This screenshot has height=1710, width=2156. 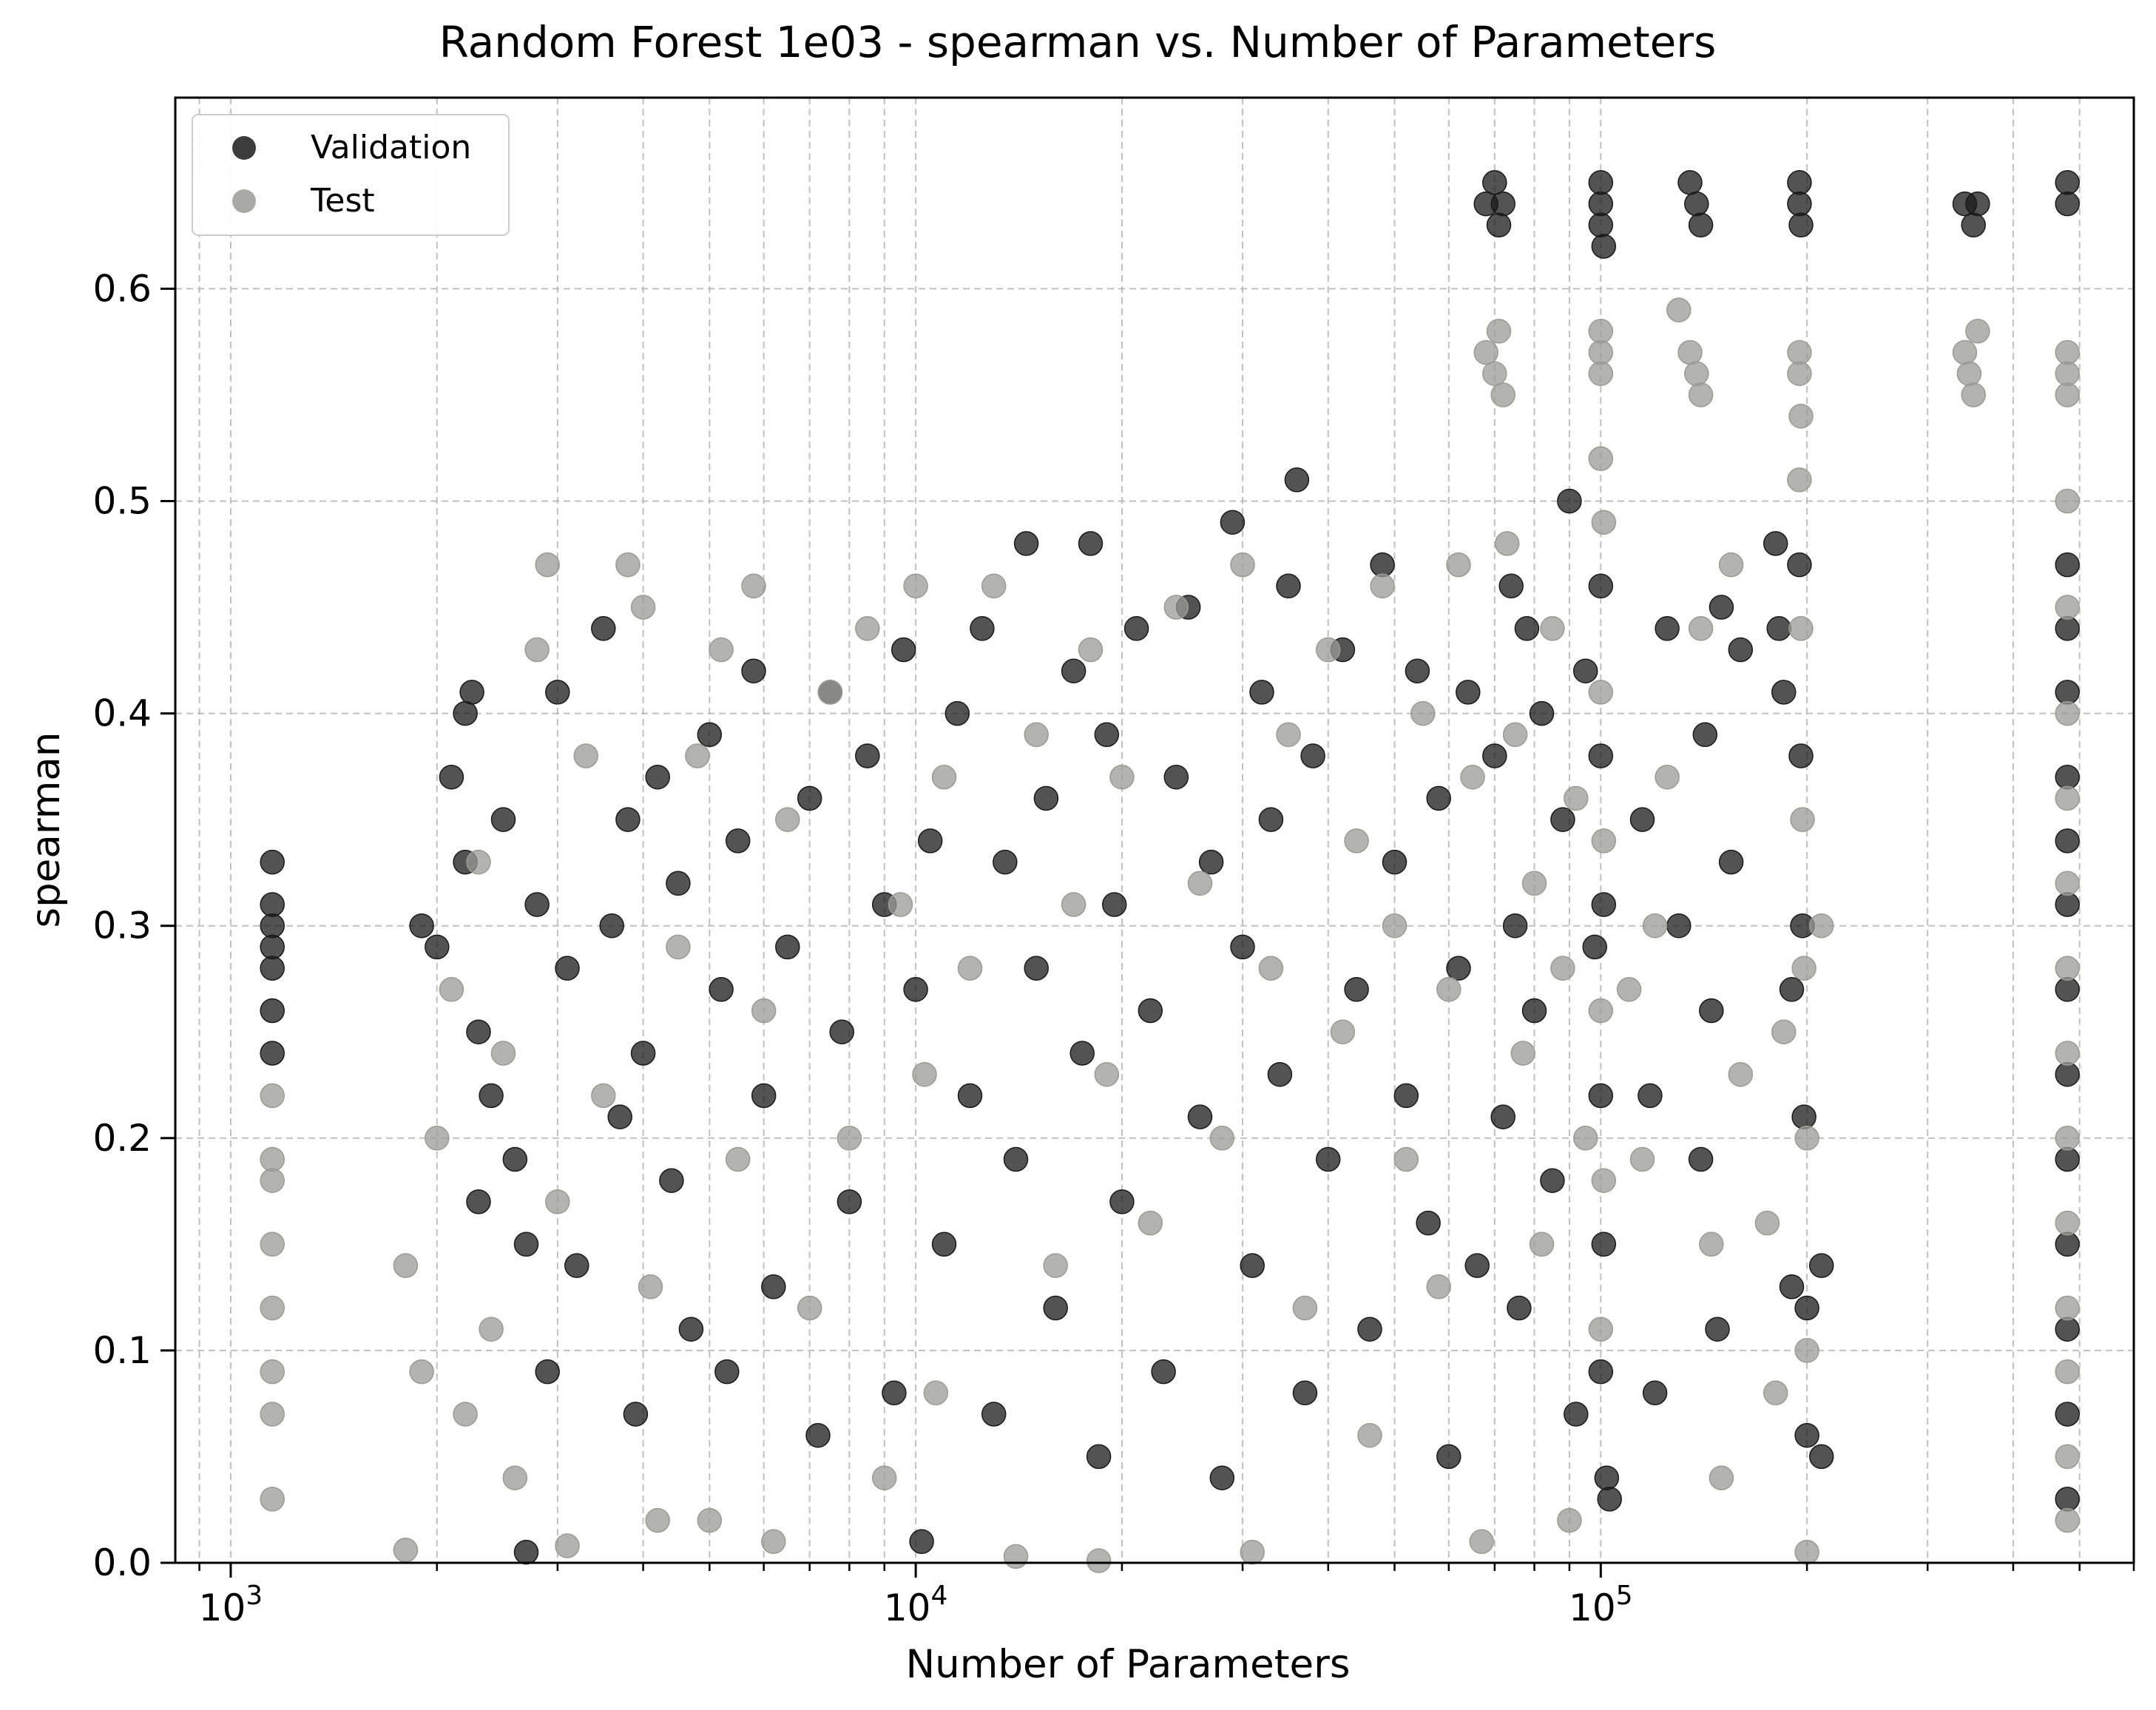 I want to click on y-axis-label: spearman, so click(x=46, y=830).